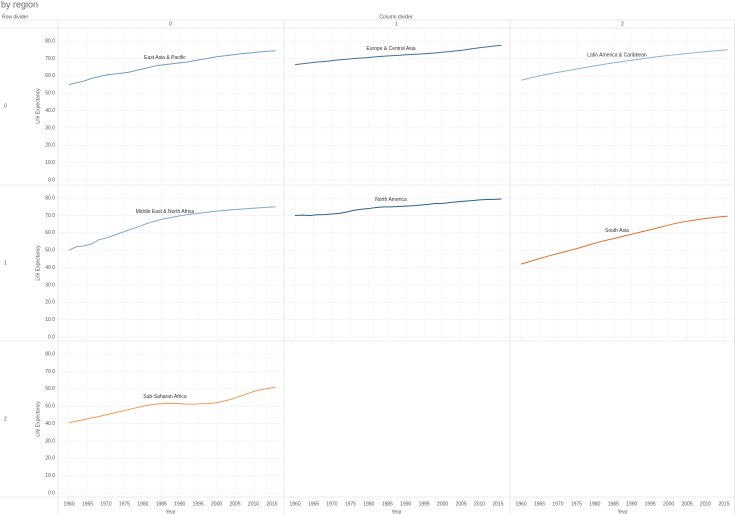 The image size is (735, 514). I want to click on column-header: 2, so click(622, 24).